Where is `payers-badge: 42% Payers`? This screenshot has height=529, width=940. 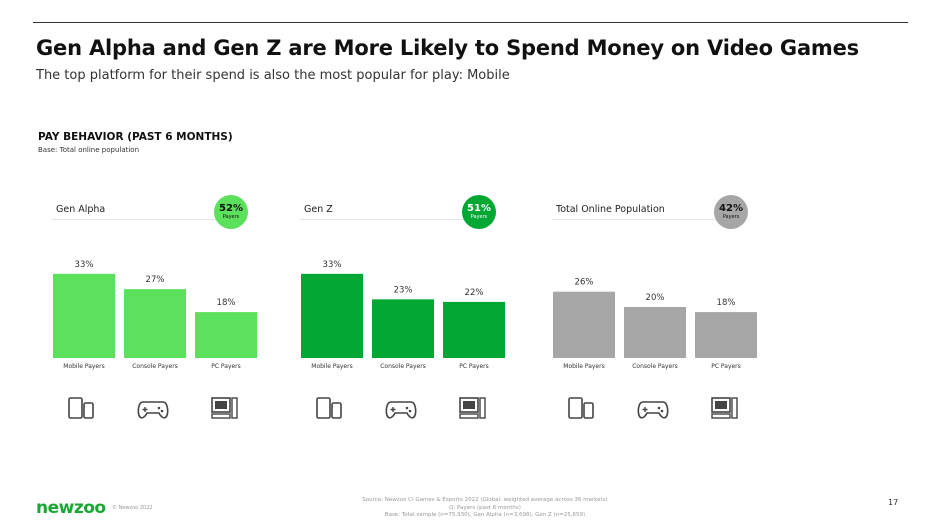 payers-badge: 42% Payers is located at coordinates (731, 212).